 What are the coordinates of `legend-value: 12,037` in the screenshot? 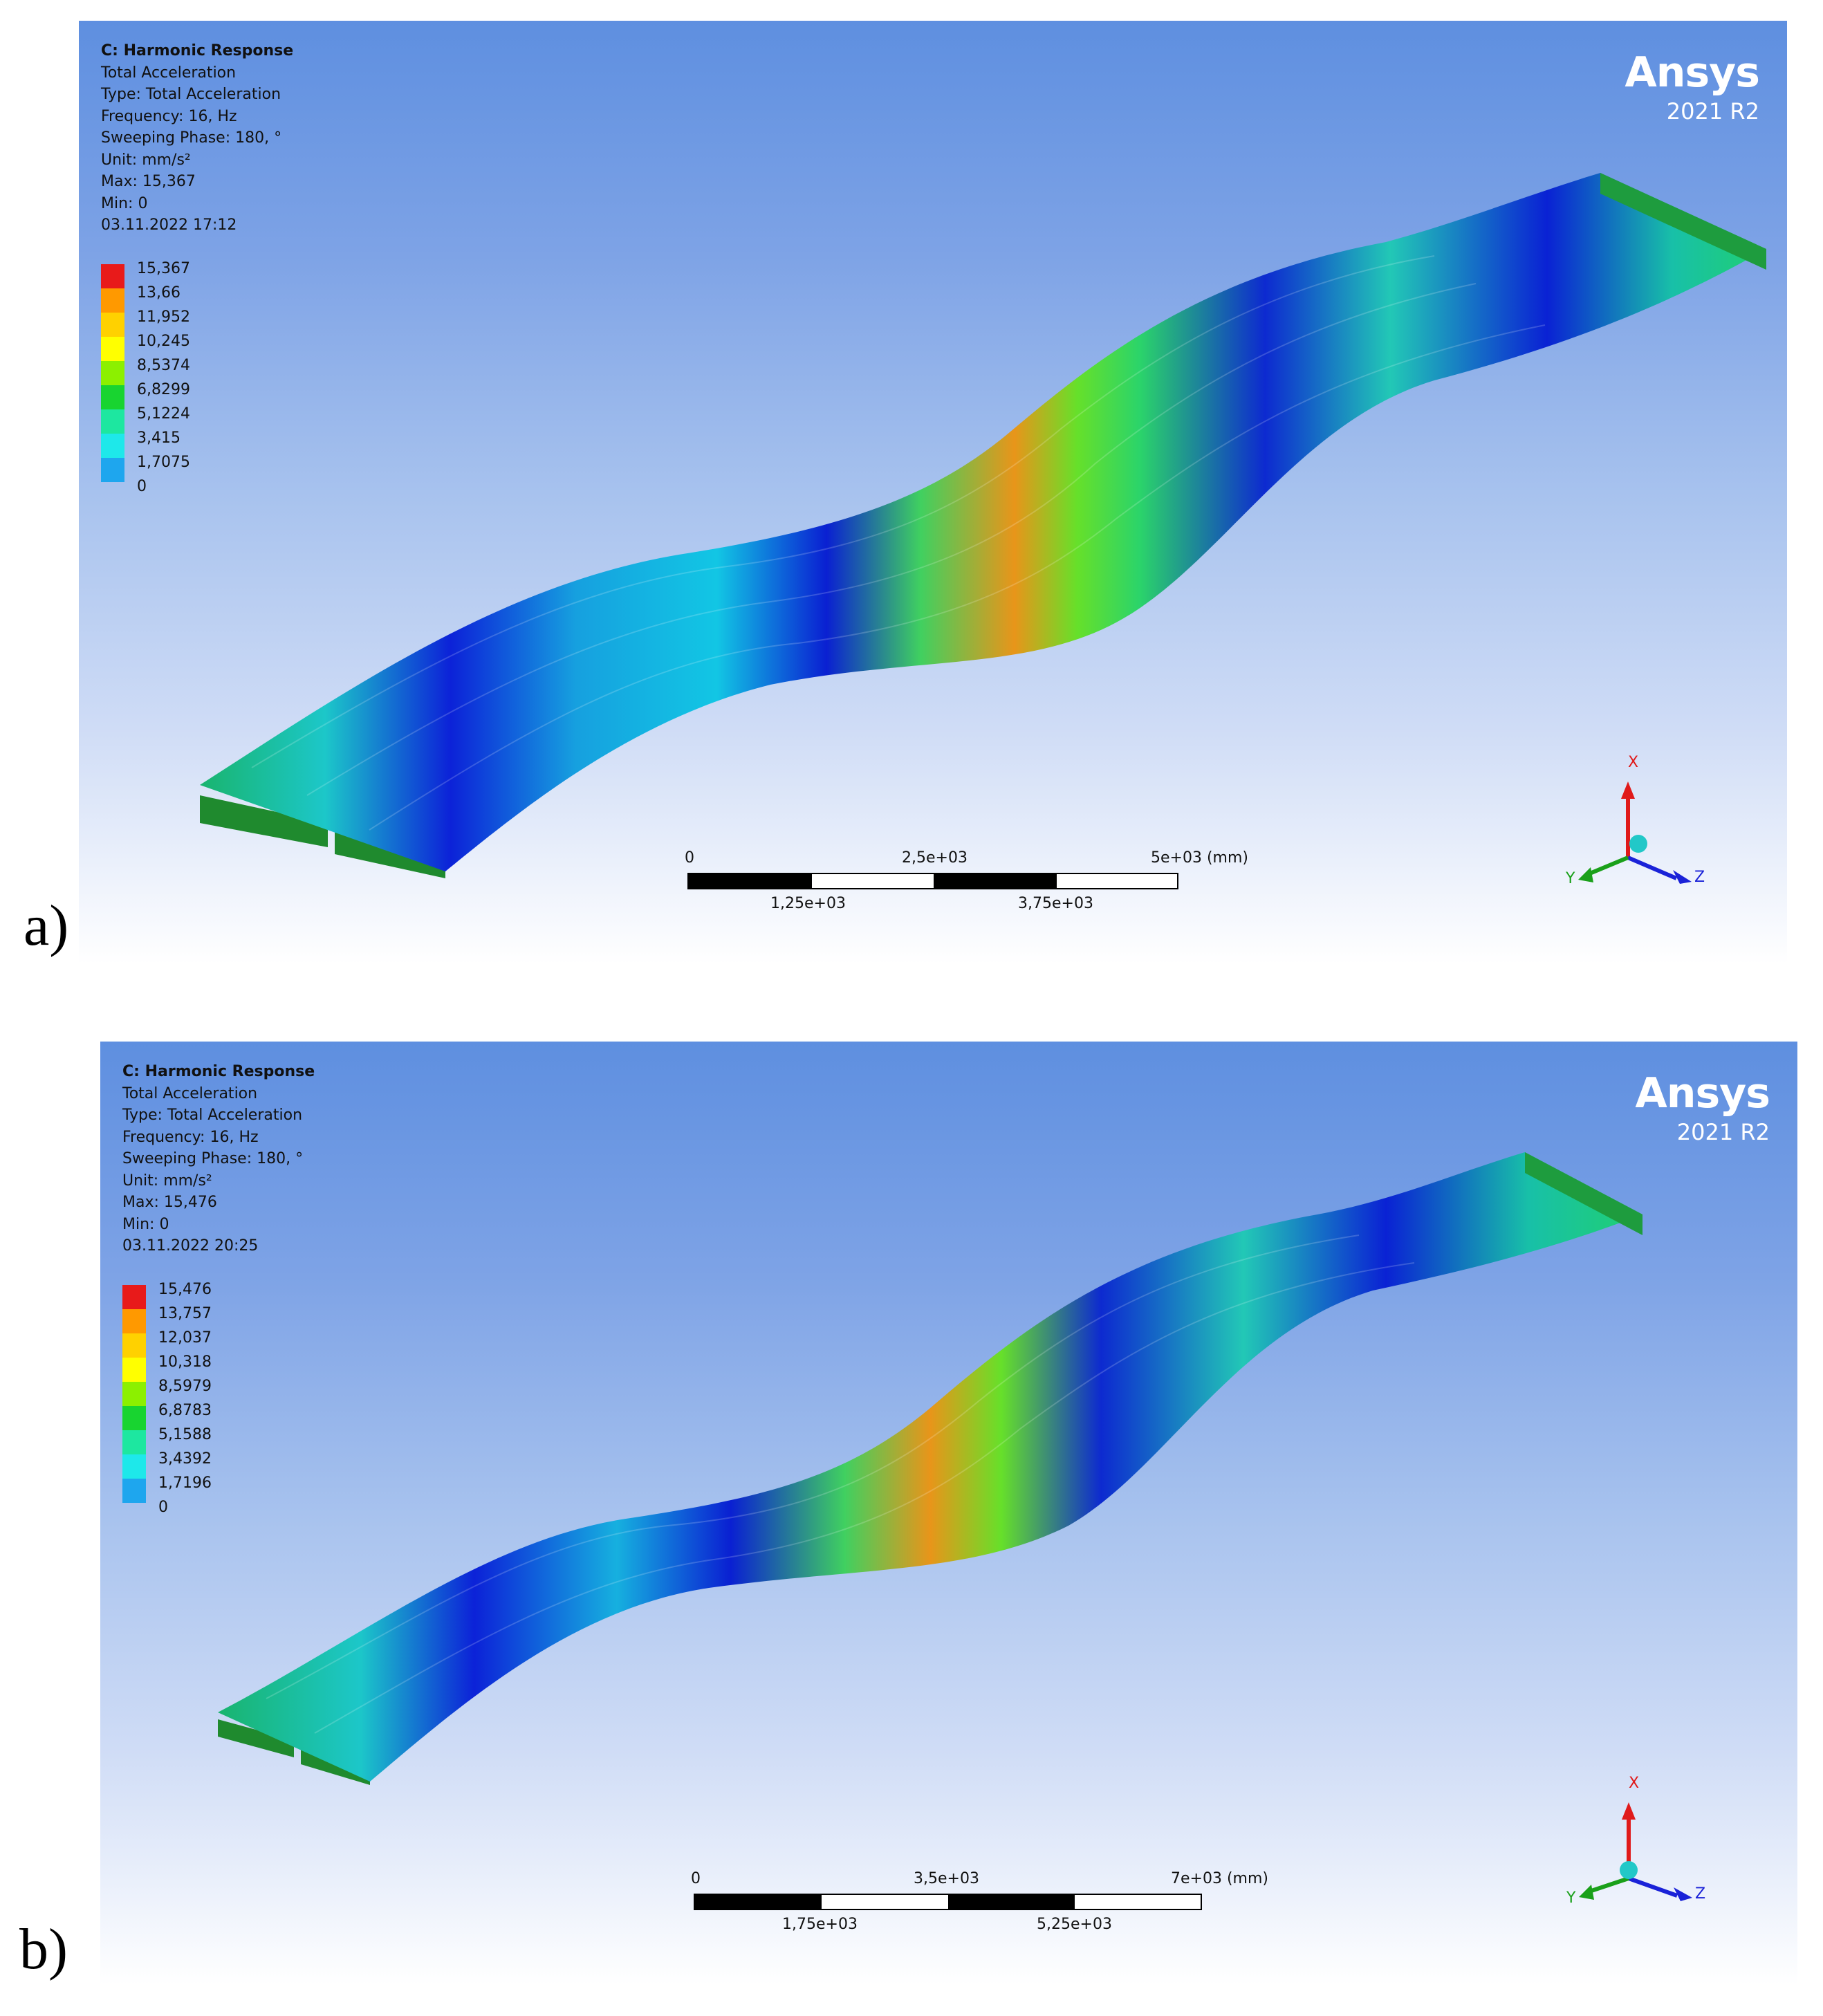 It's located at (185, 1338).